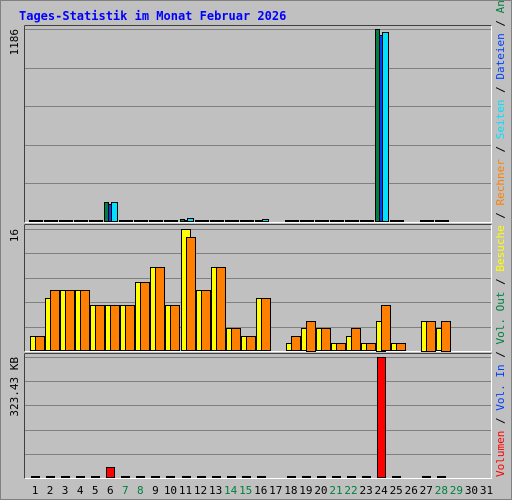 The height and width of the screenshot is (500, 512). What do you see at coordinates (500, 182) in the screenshot?
I see `legend-item-rechner: Rechner` at bounding box center [500, 182].